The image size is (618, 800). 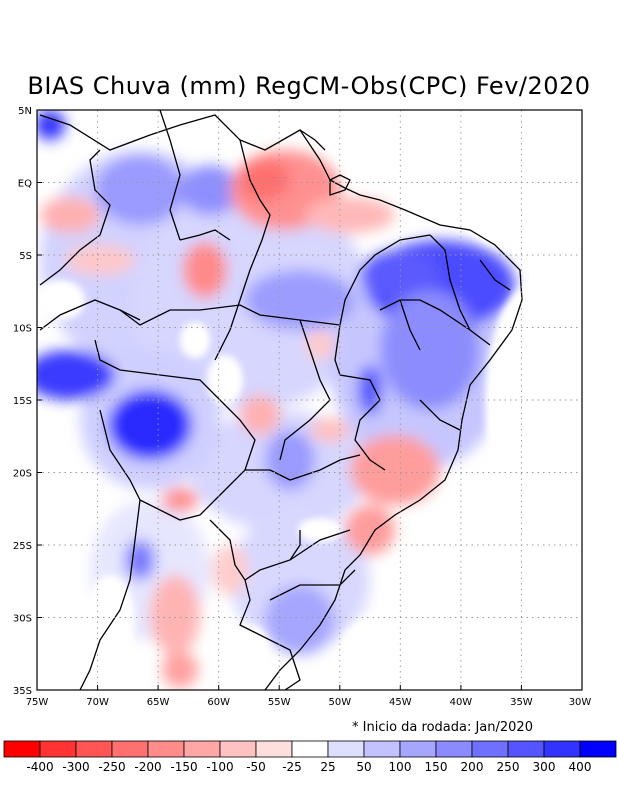 What do you see at coordinates (218, 702) in the screenshot?
I see `lon-label: 60W` at bounding box center [218, 702].